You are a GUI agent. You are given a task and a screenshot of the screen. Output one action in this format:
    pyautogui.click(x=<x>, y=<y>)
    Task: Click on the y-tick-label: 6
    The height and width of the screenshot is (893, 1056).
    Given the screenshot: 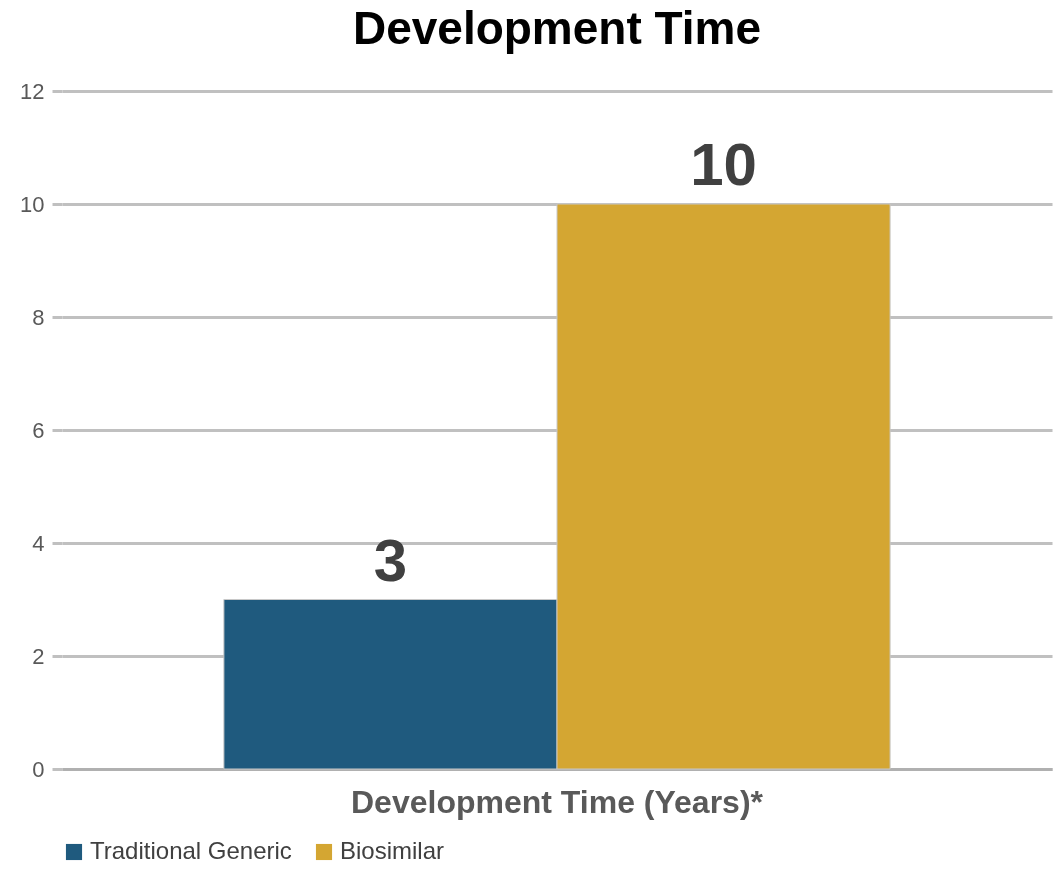 What is the action you would take?
    pyautogui.click(x=38, y=430)
    